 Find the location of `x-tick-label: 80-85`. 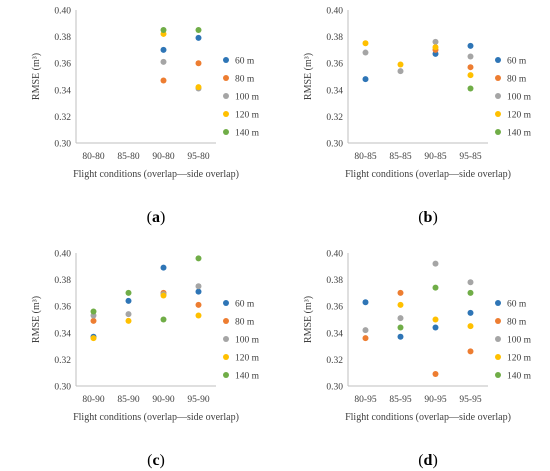

x-tick-label: 80-85 is located at coordinates (365, 157).